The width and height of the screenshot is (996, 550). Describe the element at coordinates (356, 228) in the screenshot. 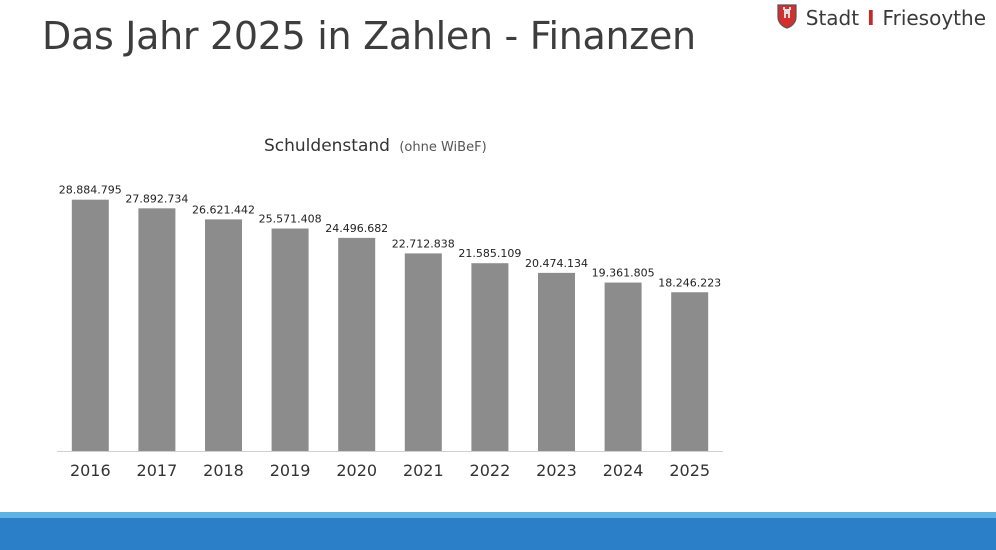

I see `data-label-2020: 24.496.682` at that location.